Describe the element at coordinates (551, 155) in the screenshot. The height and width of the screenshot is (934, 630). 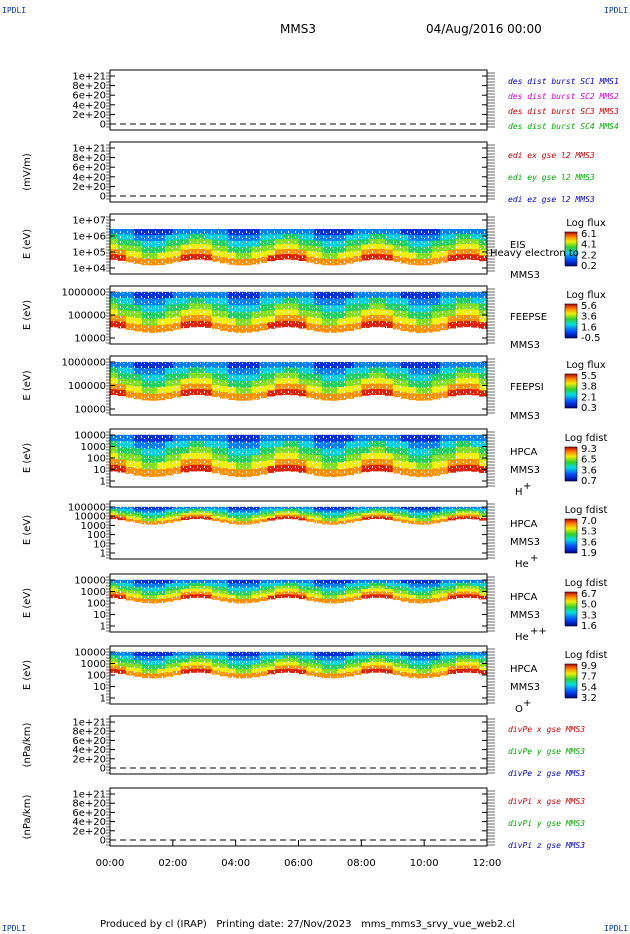
I see `p2-legend-entry: edi ex gse l2 MMS3` at that location.